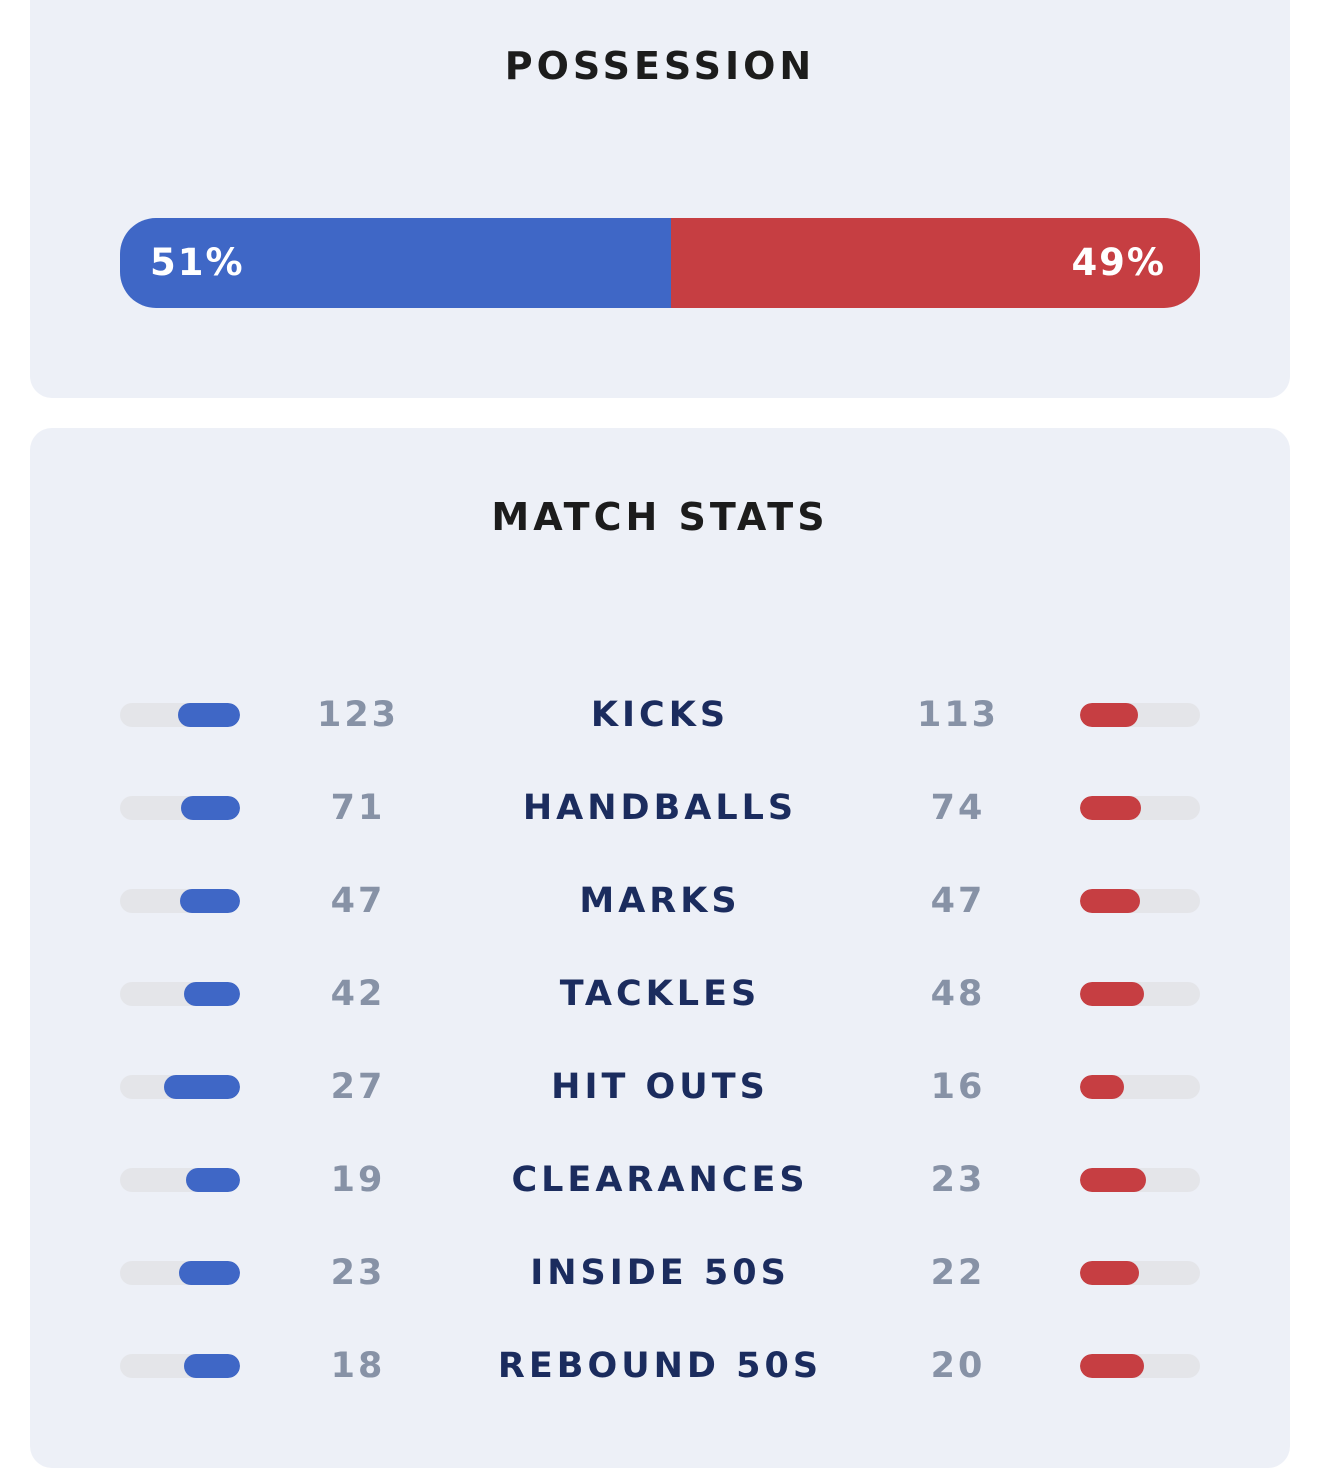 This screenshot has width=1320, height=1468. I want to click on away-stat-value: 74, so click(958, 808).